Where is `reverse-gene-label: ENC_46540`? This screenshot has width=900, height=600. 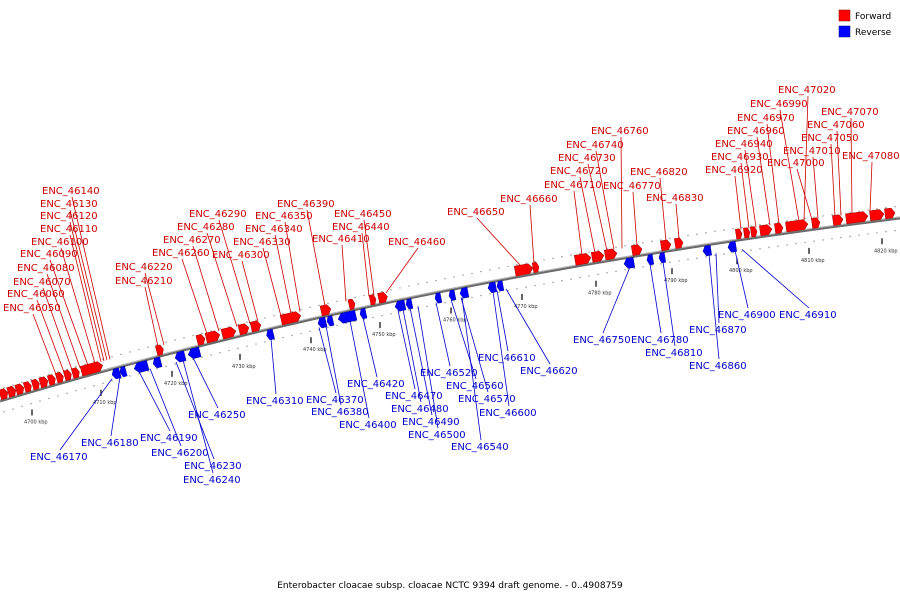
reverse-gene-label: ENC_46540 is located at coordinates (480, 447).